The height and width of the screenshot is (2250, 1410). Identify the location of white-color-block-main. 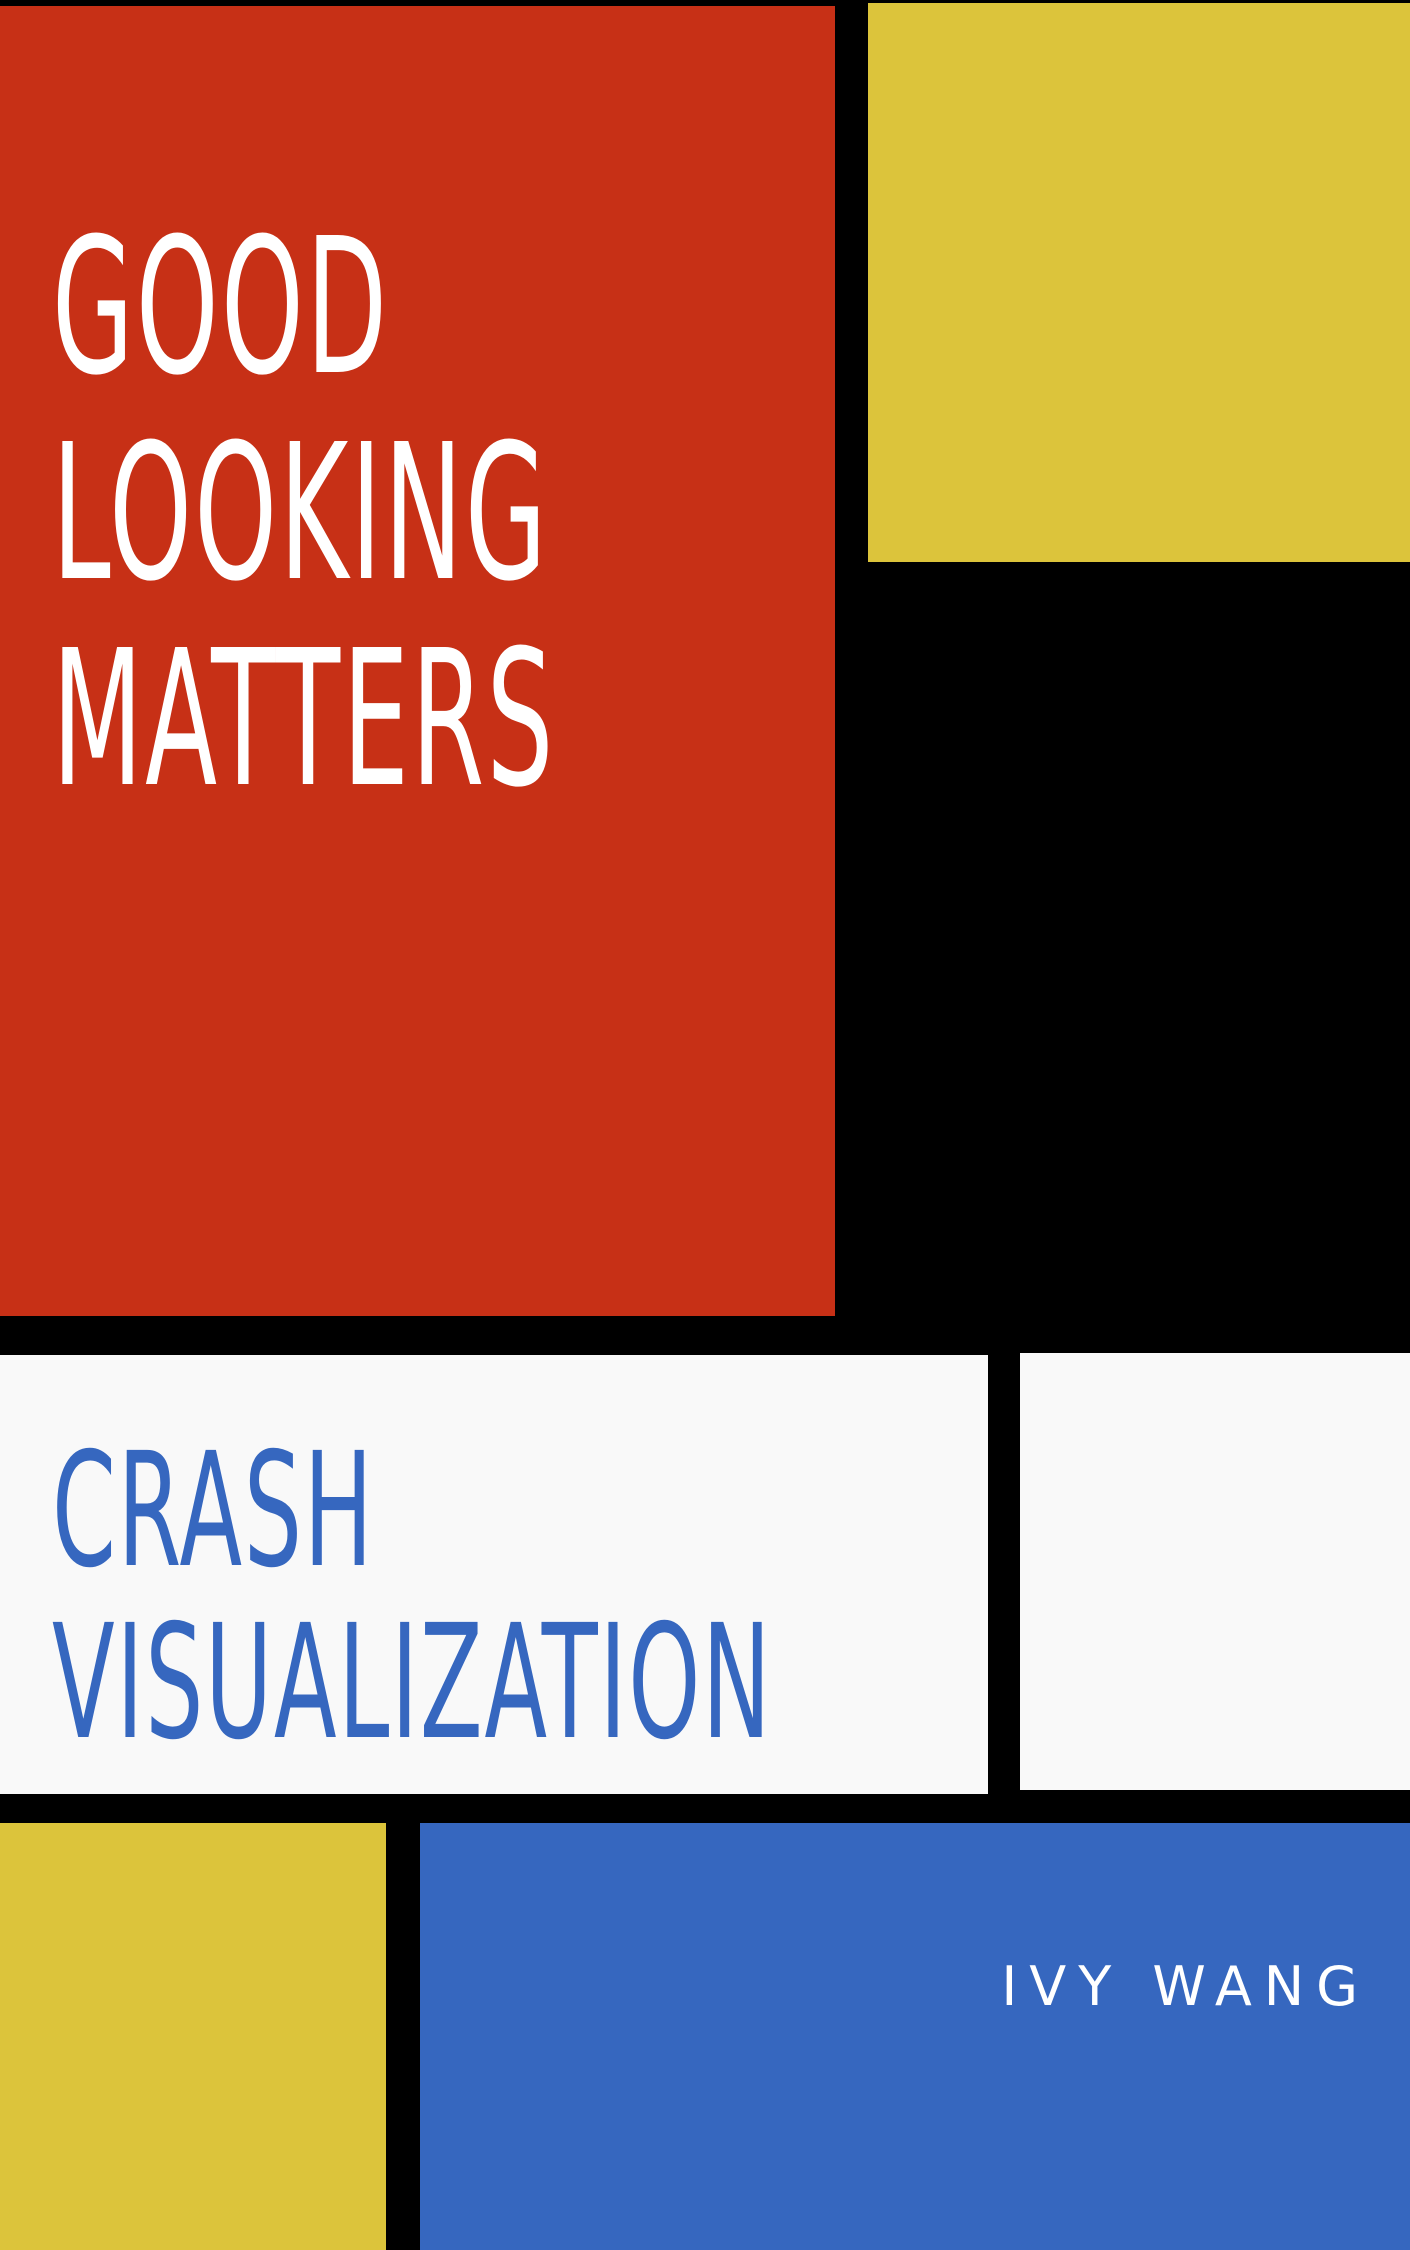
(494, 1574).